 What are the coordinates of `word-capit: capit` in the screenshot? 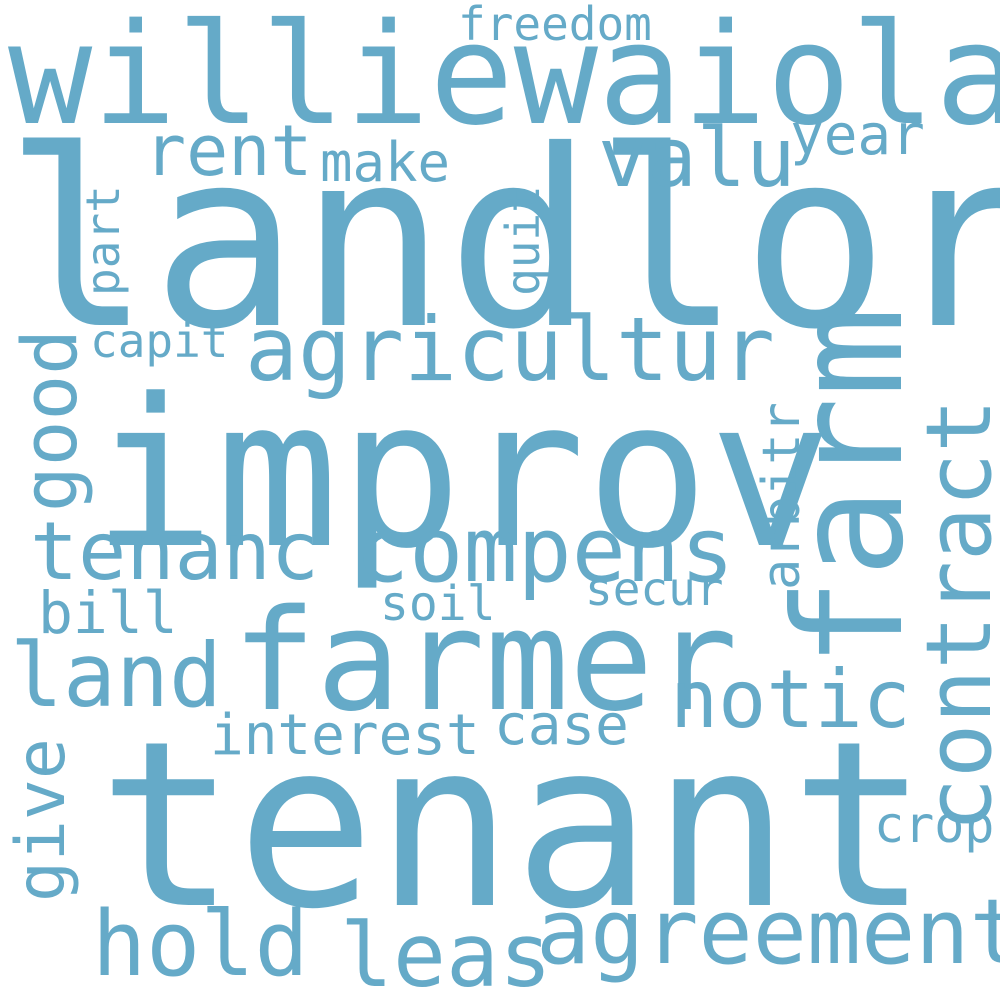 It's located at (159, 341).